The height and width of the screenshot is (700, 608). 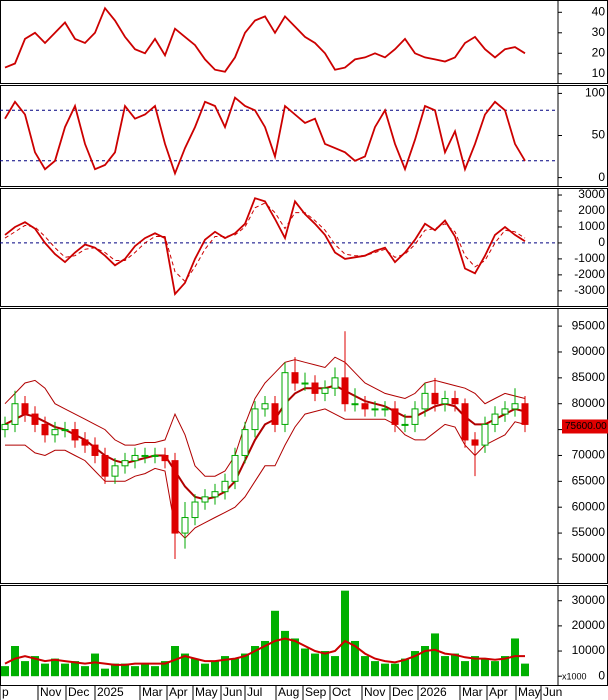 I want to click on x-tick-label: 2026, so click(x=433, y=692).